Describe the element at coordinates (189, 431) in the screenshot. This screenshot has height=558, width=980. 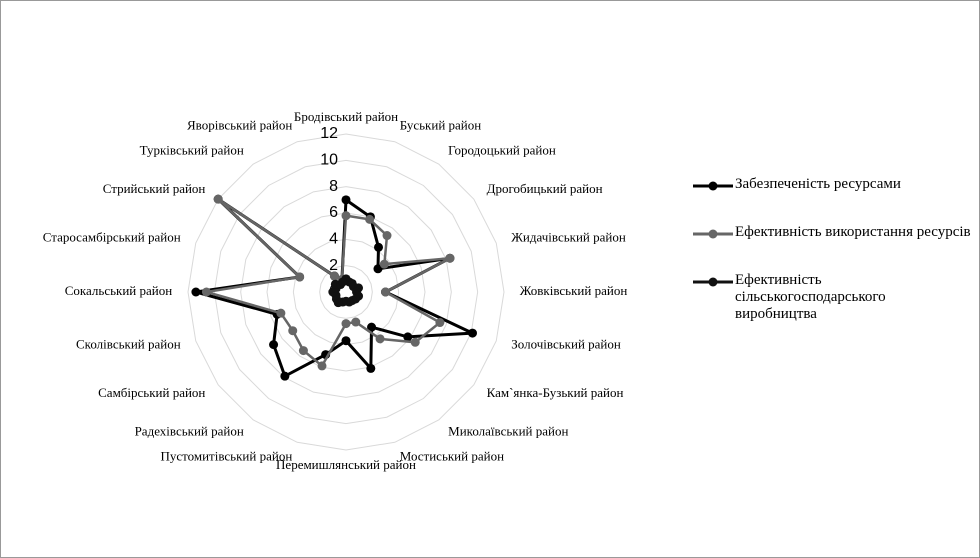
I see `category-label: Радехівський район` at that location.